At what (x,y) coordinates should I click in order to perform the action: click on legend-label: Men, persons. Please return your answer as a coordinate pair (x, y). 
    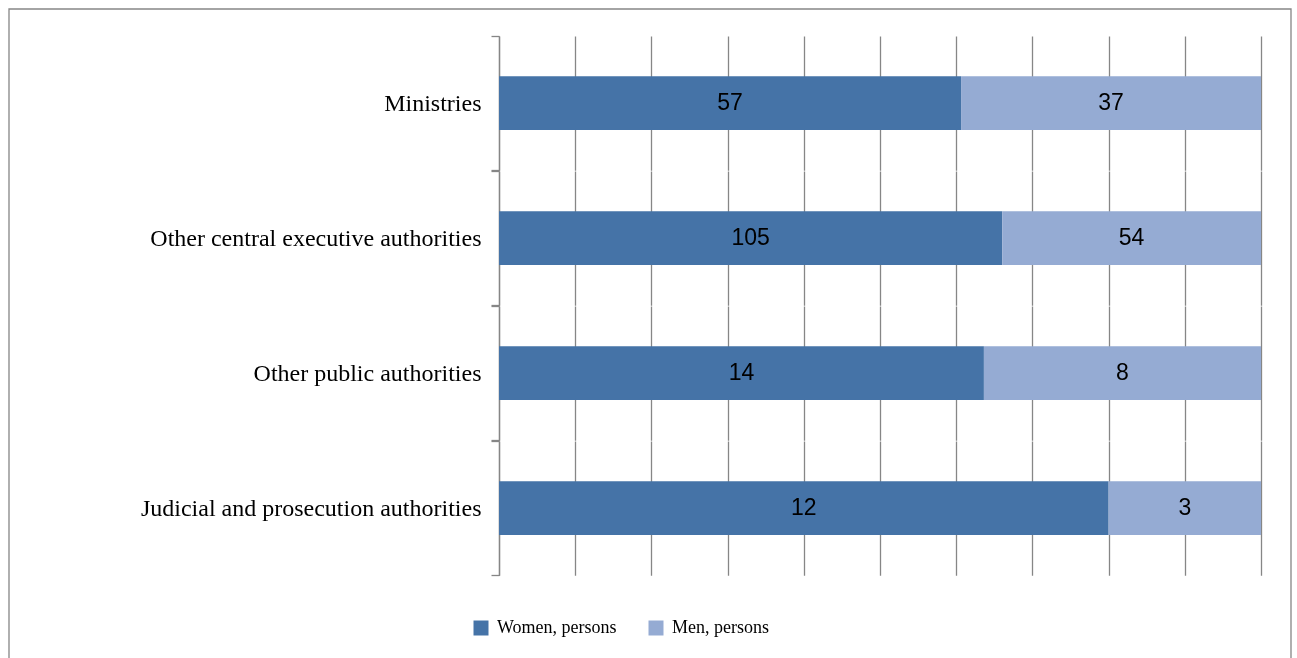
    Looking at the image, I should click on (720, 627).